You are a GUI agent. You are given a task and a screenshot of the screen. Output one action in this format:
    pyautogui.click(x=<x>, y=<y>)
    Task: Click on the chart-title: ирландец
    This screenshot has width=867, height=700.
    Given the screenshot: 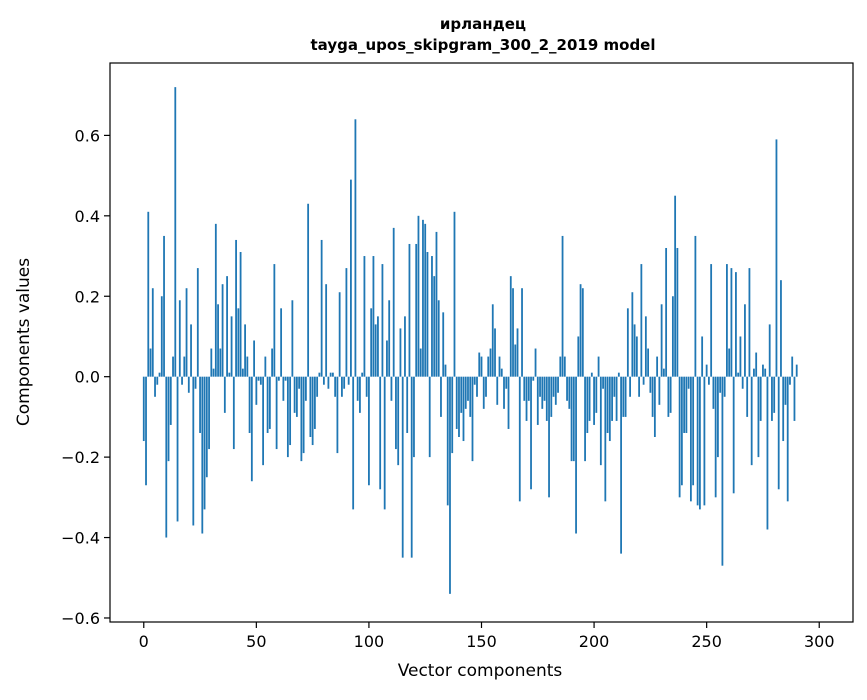 What is the action you would take?
    pyautogui.click(x=483, y=24)
    